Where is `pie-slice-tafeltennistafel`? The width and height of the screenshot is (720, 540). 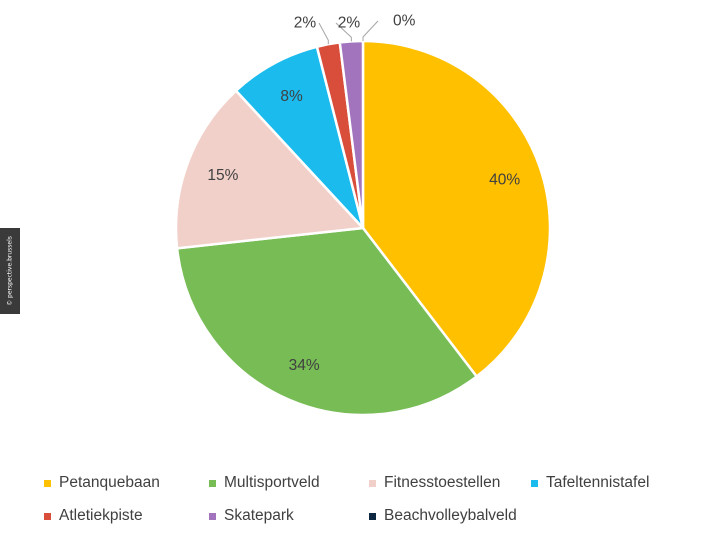
pie-slice-tafeltennistafel is located at coordinates (299, 137).